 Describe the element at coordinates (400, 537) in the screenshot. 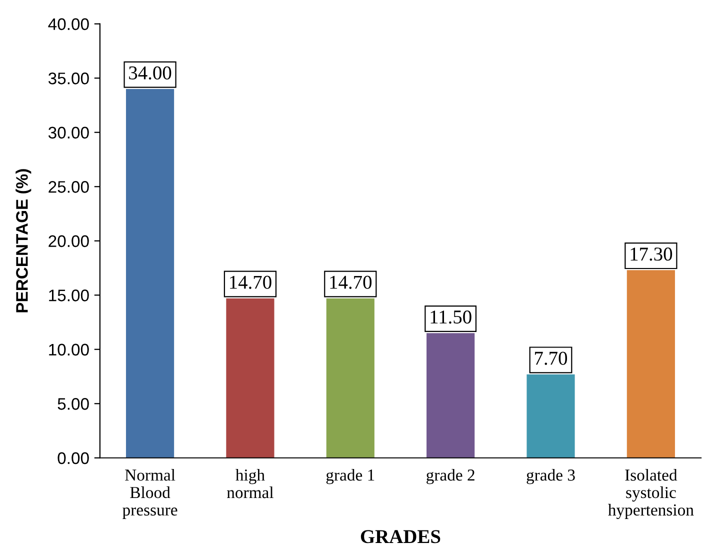

I see `x-axis-title: GRADES` at that location.